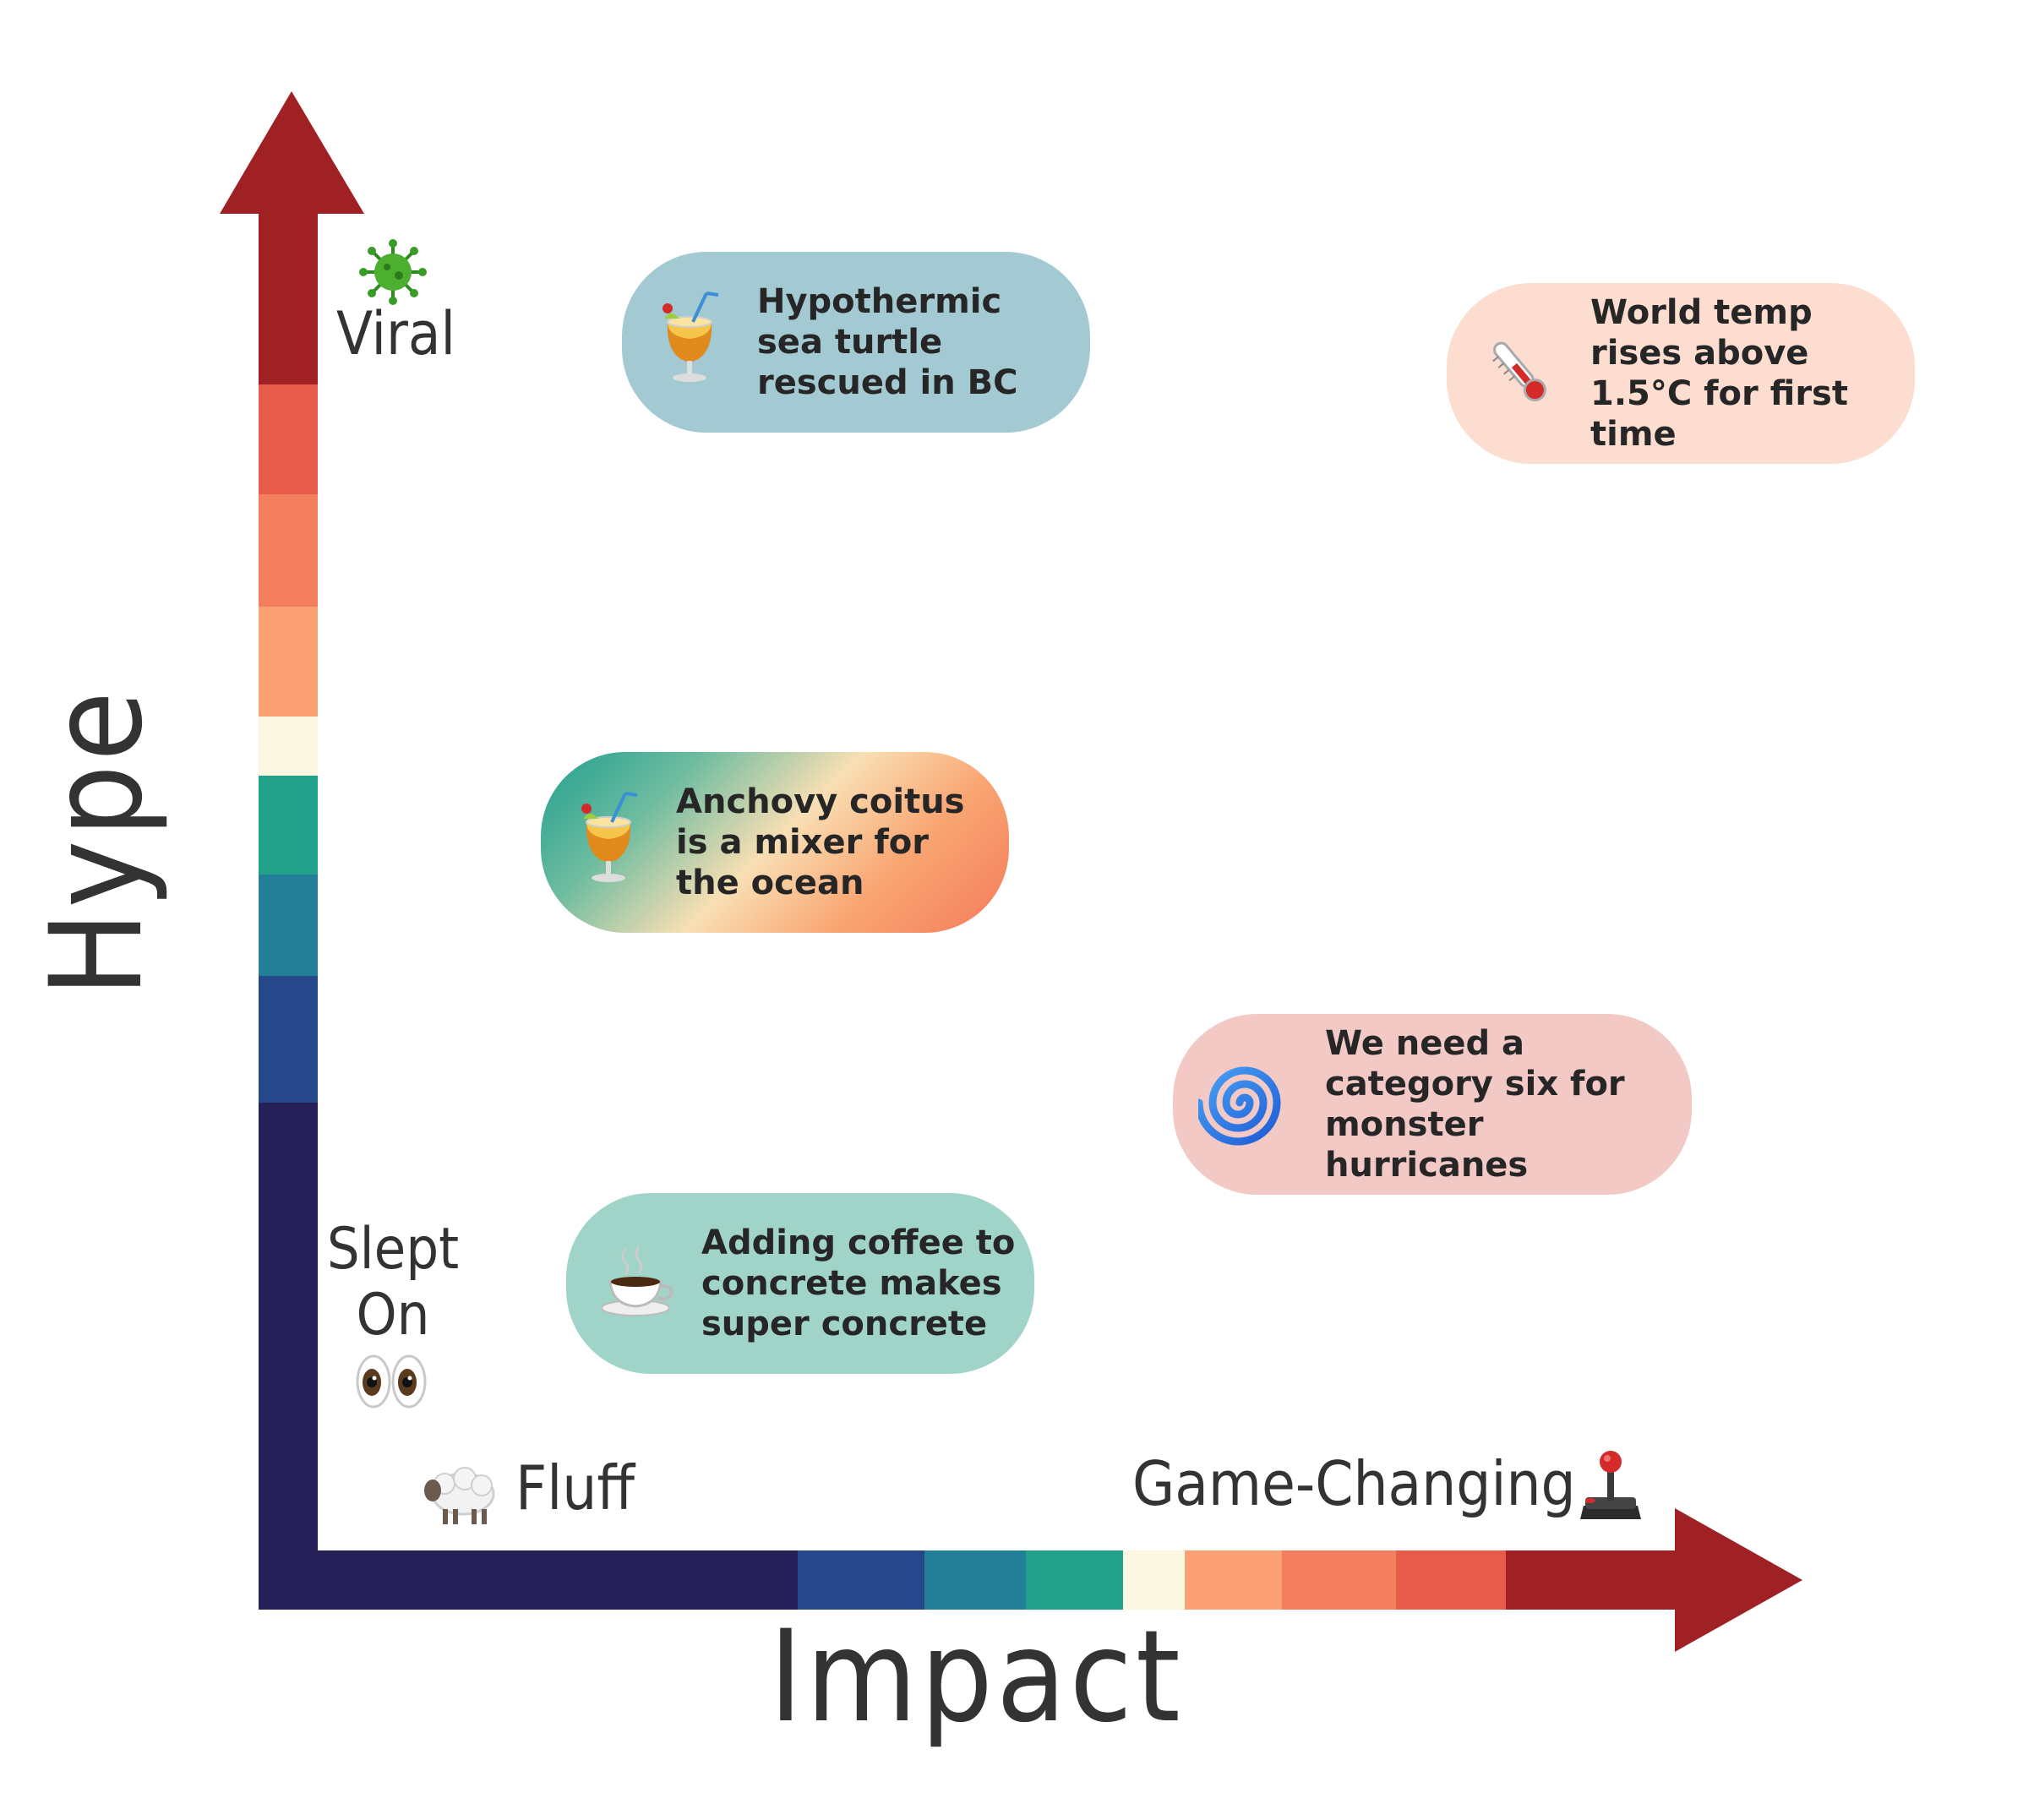 This screenshot has height=1820, width=2023. I want to click on y-axis-band-salmon, so click(288, 550).